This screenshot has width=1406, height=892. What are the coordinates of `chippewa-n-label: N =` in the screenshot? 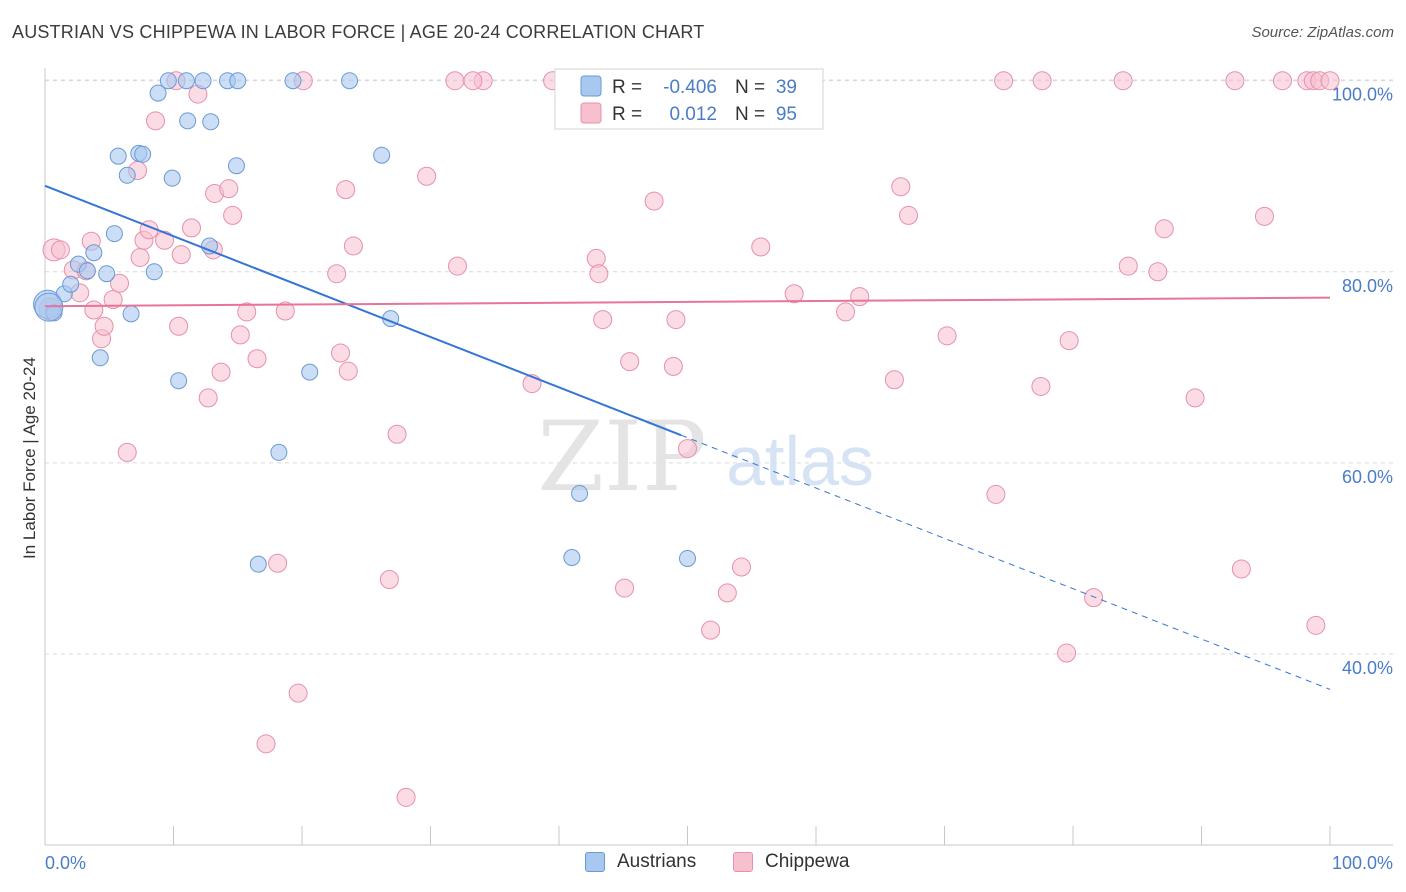 It's located at (750, 114).